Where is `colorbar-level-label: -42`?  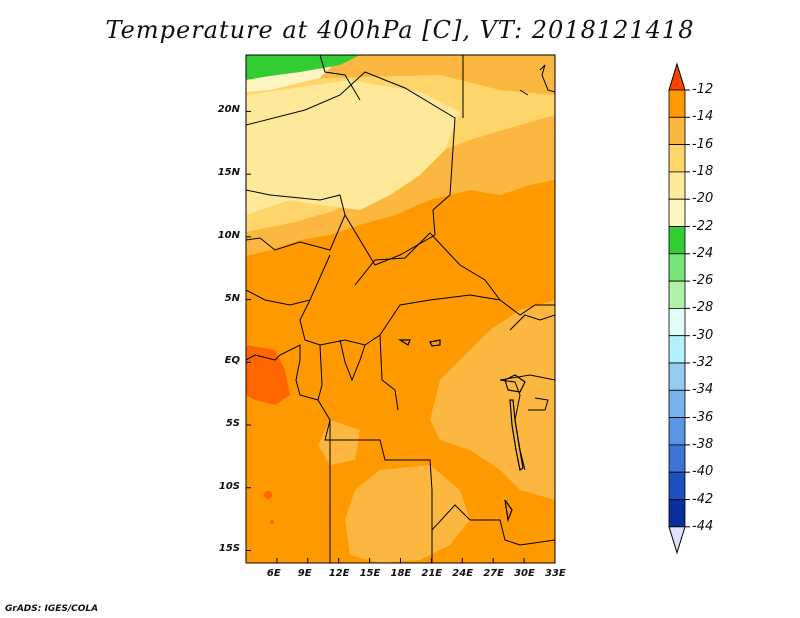
colorbar-level-label: -42 is located at coordinates (703, 499).